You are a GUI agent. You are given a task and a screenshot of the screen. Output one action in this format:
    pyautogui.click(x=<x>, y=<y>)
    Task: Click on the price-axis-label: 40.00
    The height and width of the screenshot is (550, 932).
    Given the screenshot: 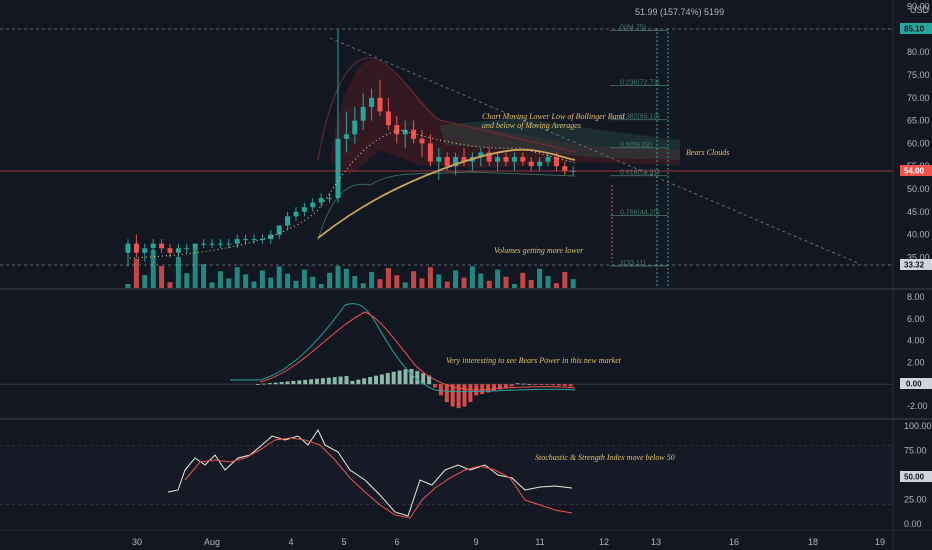 What is the action you would take?
    pyautogui.click(x=918, y=235)
    